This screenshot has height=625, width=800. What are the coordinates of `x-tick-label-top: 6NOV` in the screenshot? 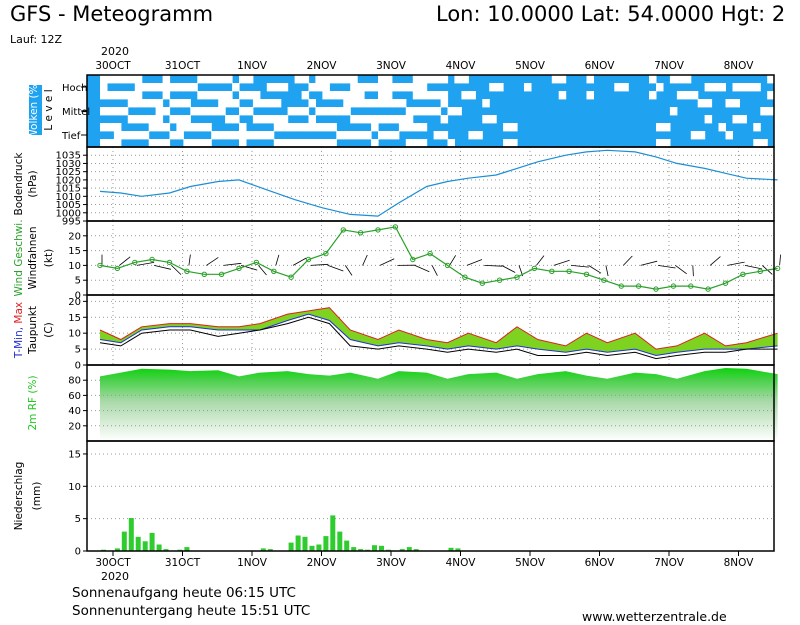 It's located at (600, 66).